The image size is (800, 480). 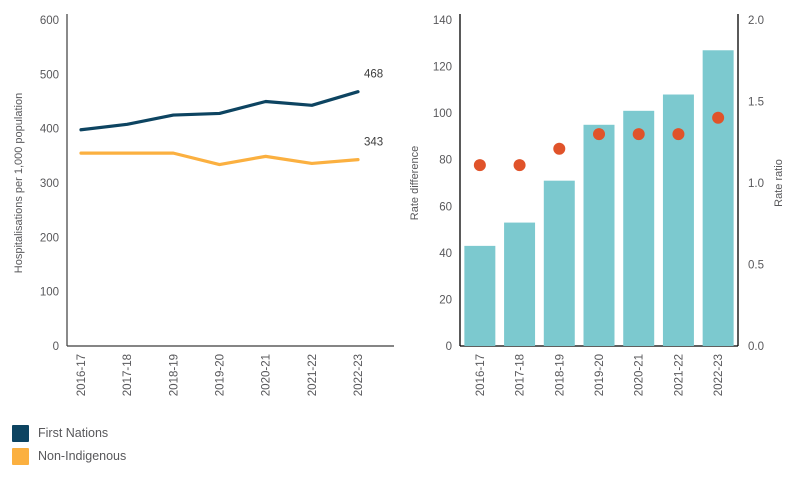 What do you see at coordinates (442, 68) in the screenshot?
I see `svg-text: 120` at bounding box center [442, 68].